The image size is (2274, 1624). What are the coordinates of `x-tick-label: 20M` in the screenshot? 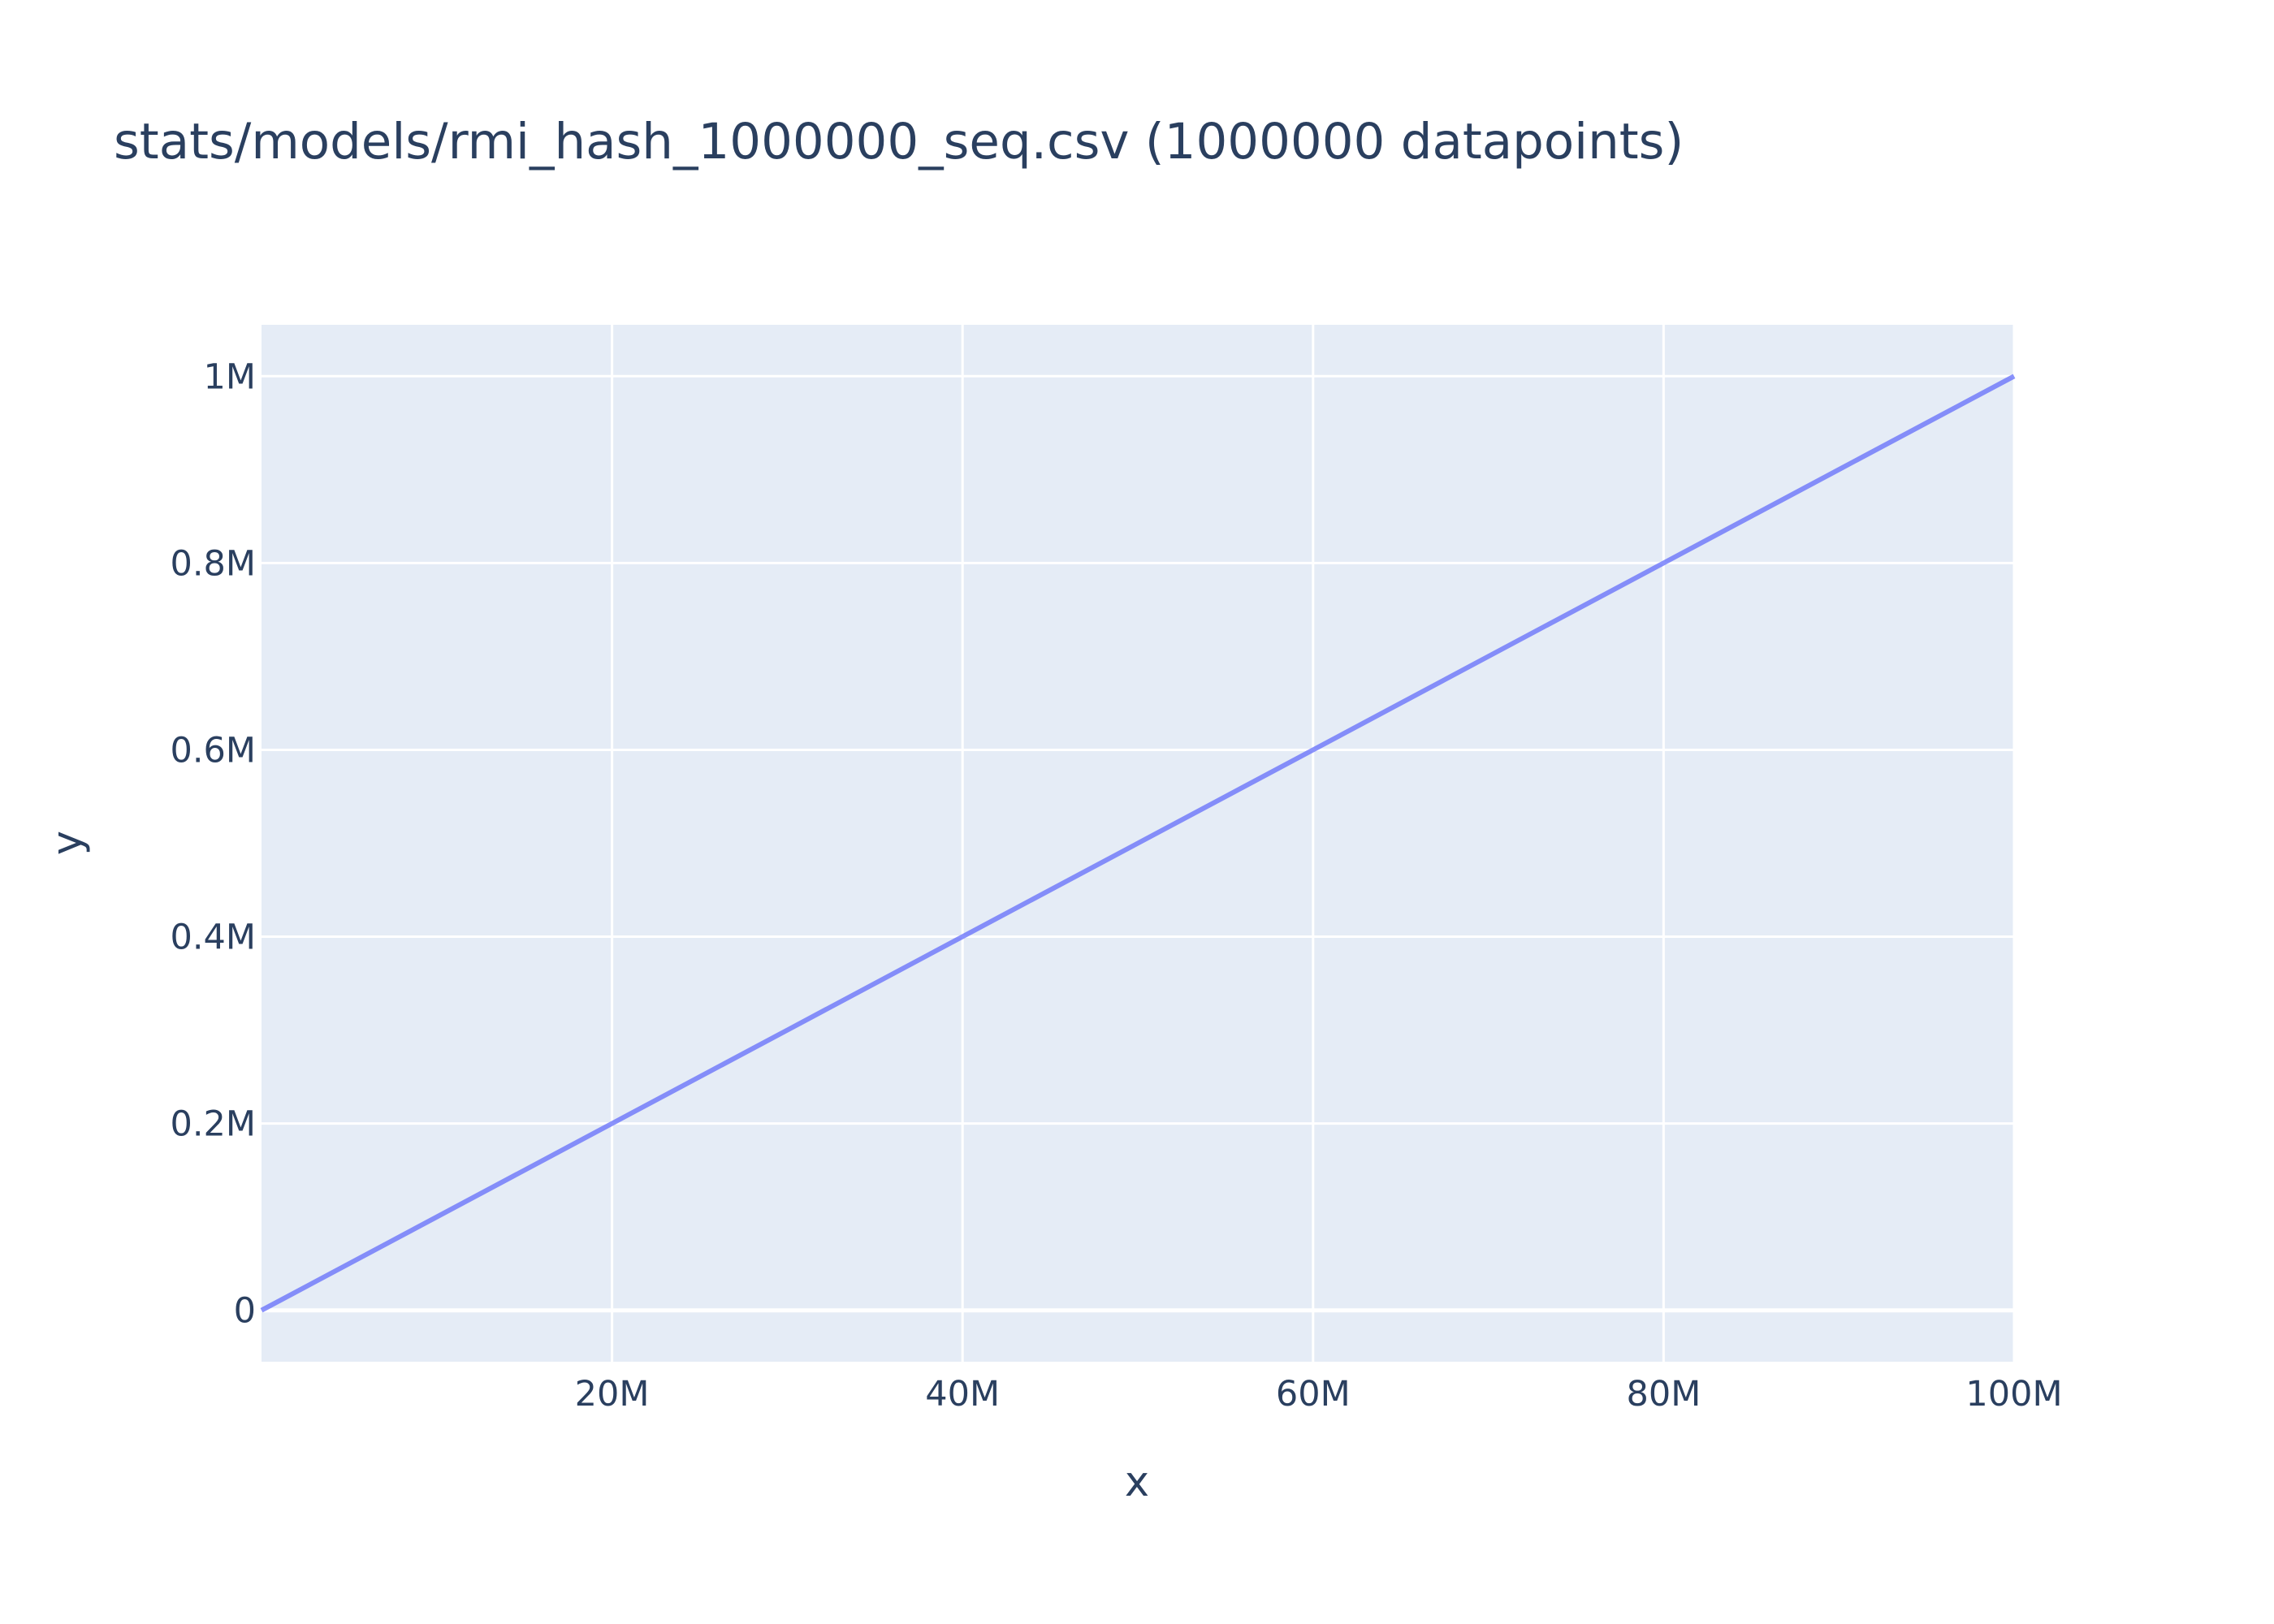 It's located at (612, 1395).